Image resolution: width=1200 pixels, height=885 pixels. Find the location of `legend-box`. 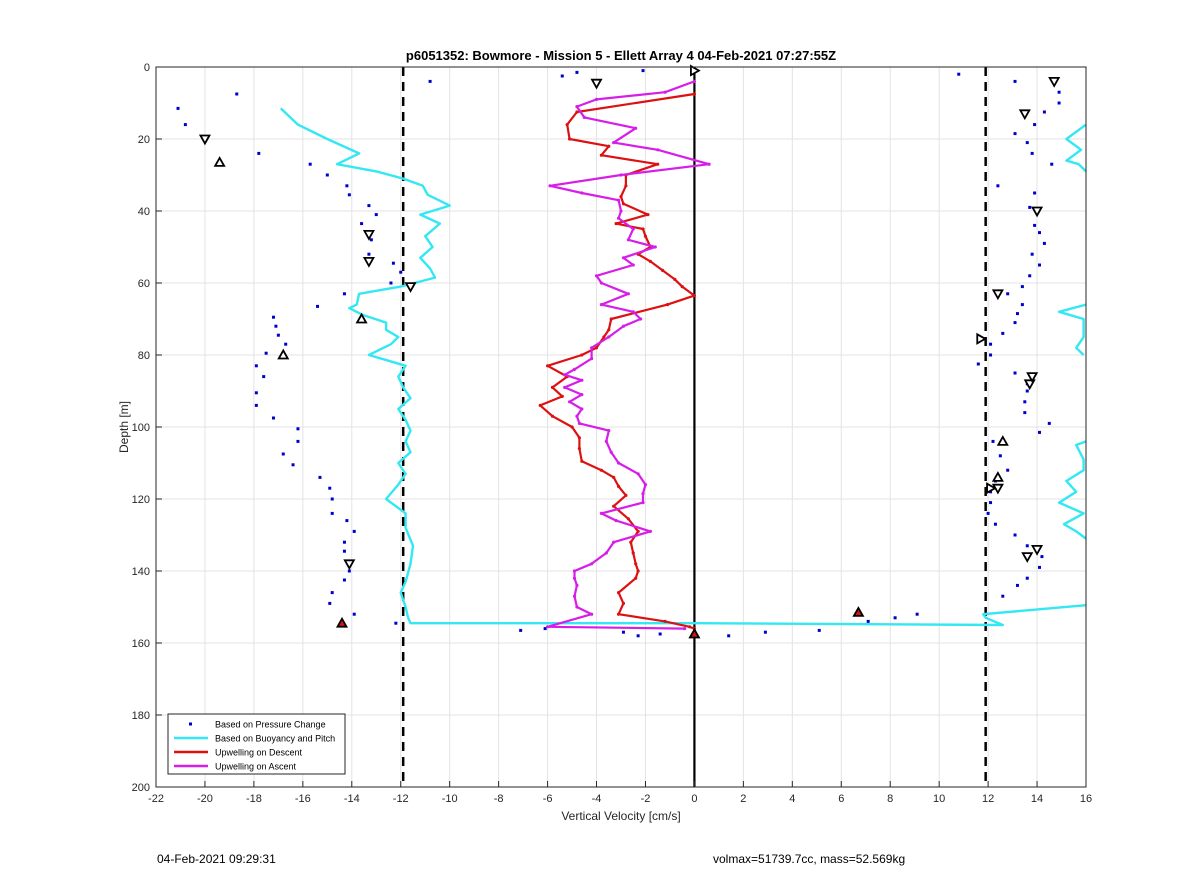

legend-box is located at coordinates (256, 744).